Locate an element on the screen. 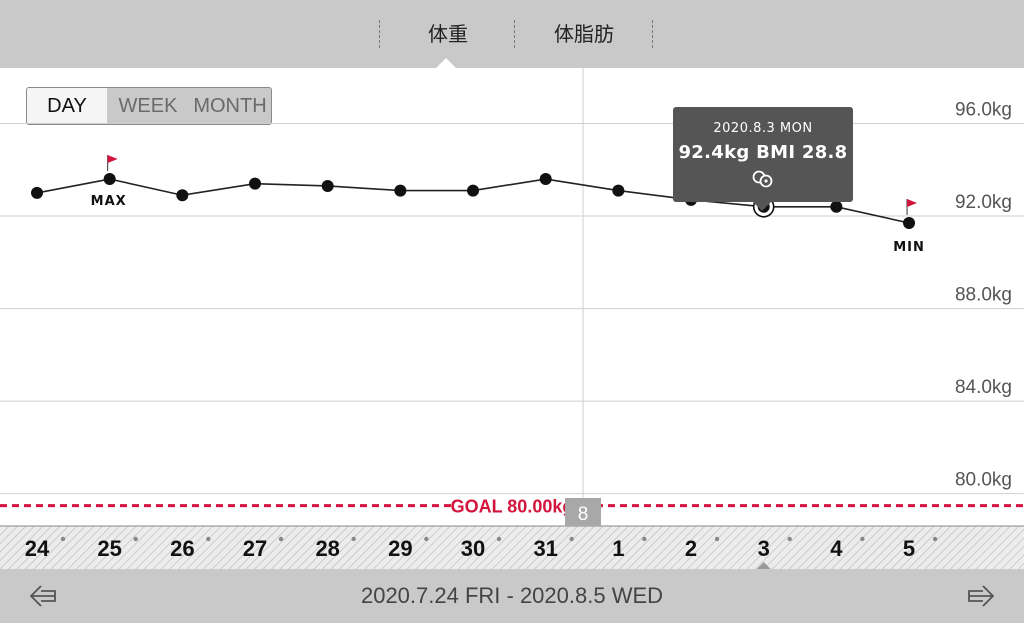 Image resolution: width=1024 pixels, height=623 pixels. y-tick-label: 88.0kg is located at coordinates (983, 295).